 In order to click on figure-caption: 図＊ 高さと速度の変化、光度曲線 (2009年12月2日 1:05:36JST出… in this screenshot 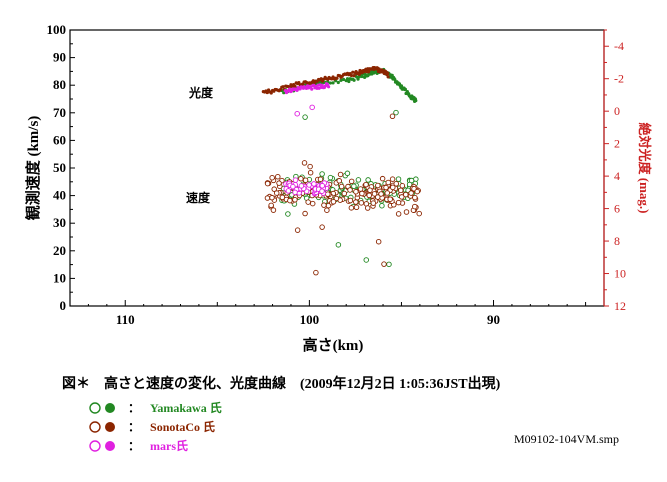, I will do `click(281, 384)`.